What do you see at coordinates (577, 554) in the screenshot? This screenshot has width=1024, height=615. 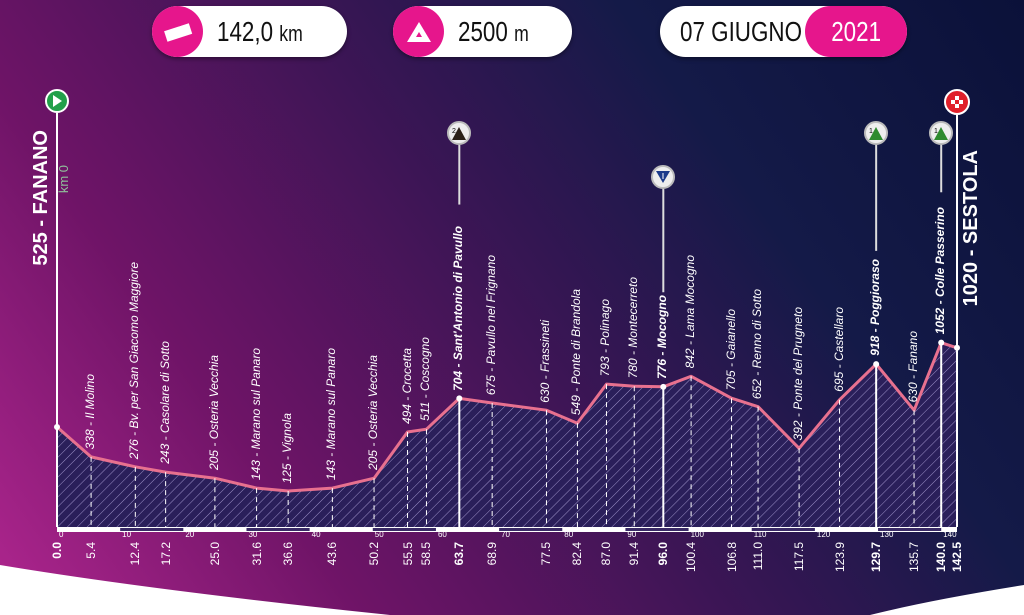 I see `km-label: 82.4` at bounding box center [577, 554].